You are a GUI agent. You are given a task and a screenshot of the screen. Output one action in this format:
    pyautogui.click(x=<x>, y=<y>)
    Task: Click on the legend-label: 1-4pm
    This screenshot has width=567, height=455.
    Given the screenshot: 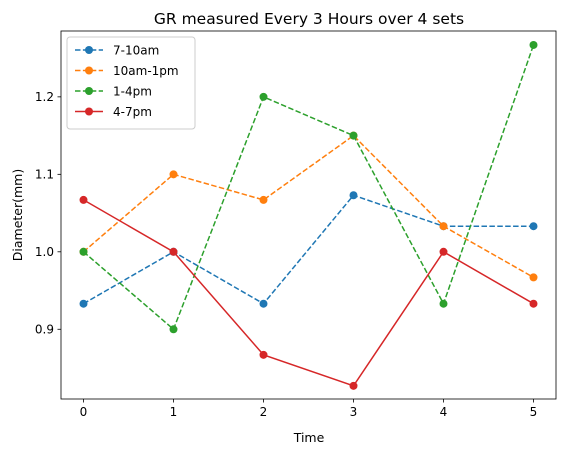 What is the action you would take?
    pyautogui.click(x=132, y=92)
    